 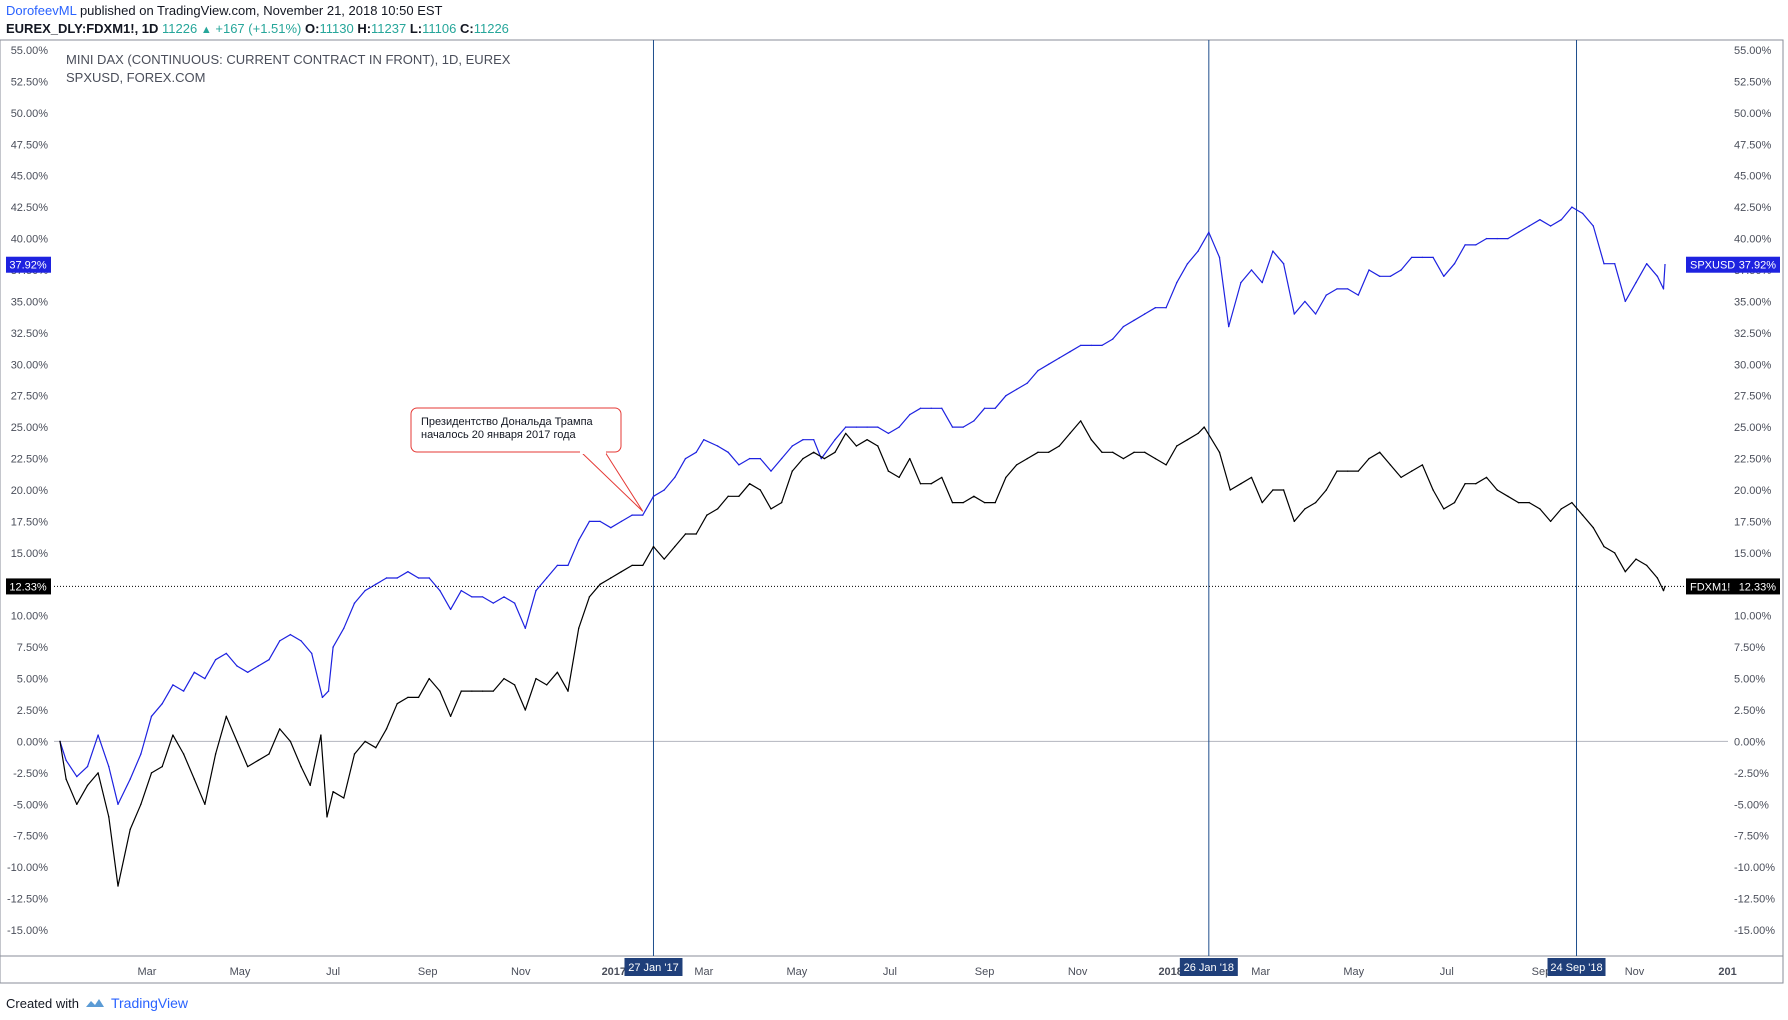 What do you see at coordinates (1753, 522) in the screenshot?
I see `y-tick-label-right: 17.50%` at bounding box center [1753, 522].